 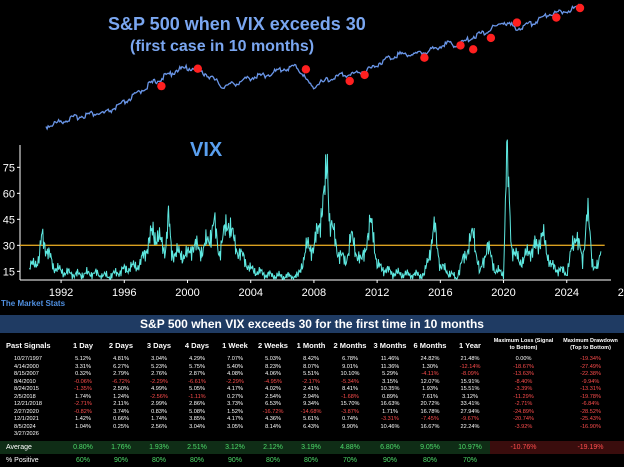 What do you see at coordinates (523, 426) in the screenshot?
I see `table-cell: -3.92%` at bounding box center [523, 426].